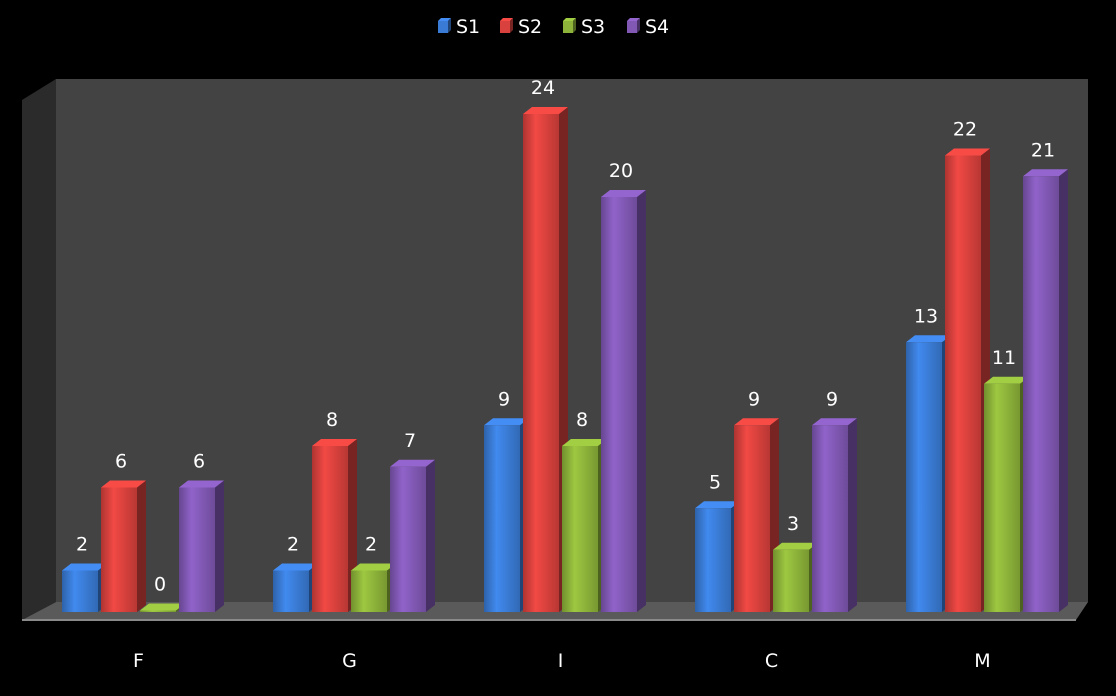 This screenshot has width=1116, height=696. Describe the element at coordinates (412, 535) in the screenshot. I see `bar-s4-g` at that location.